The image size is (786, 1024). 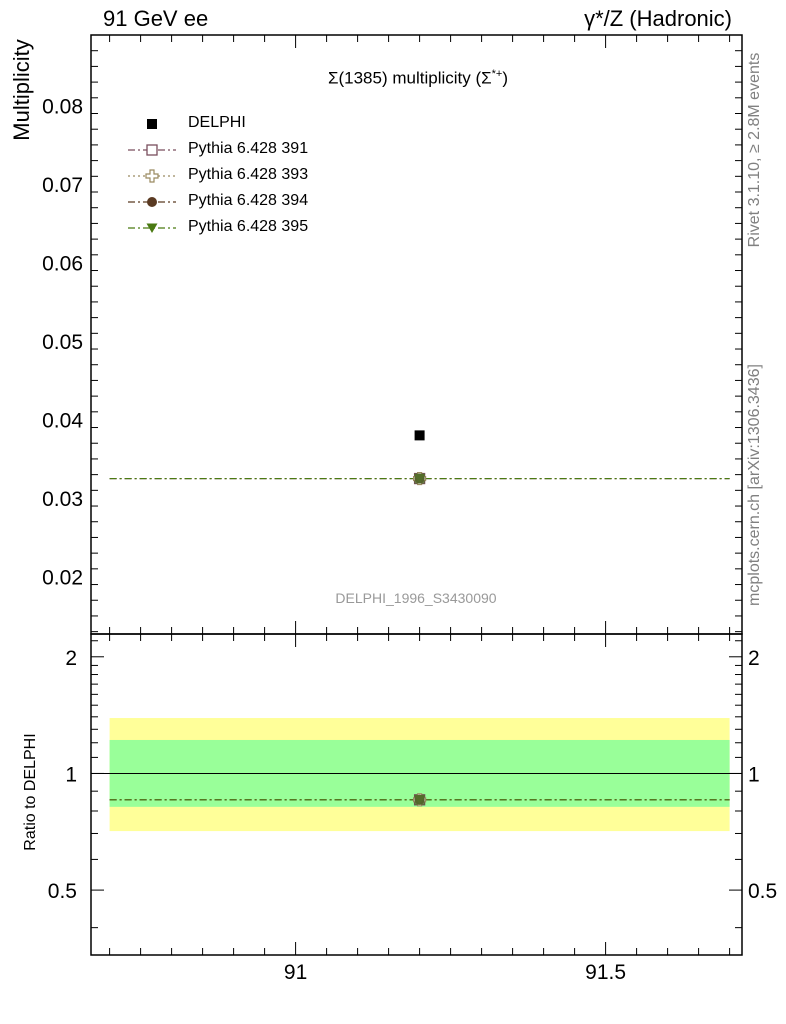 What do you see at coordinates (419, 799) in the screenshot?
I see `ratio-series-point-overlap` at bounding box center [419, 799].